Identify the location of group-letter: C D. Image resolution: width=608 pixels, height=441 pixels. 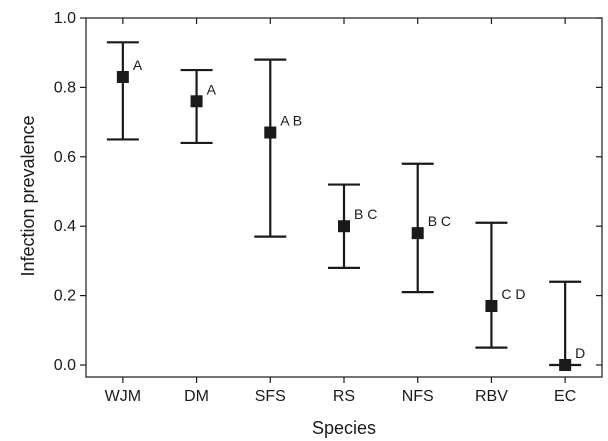
(513, 294).